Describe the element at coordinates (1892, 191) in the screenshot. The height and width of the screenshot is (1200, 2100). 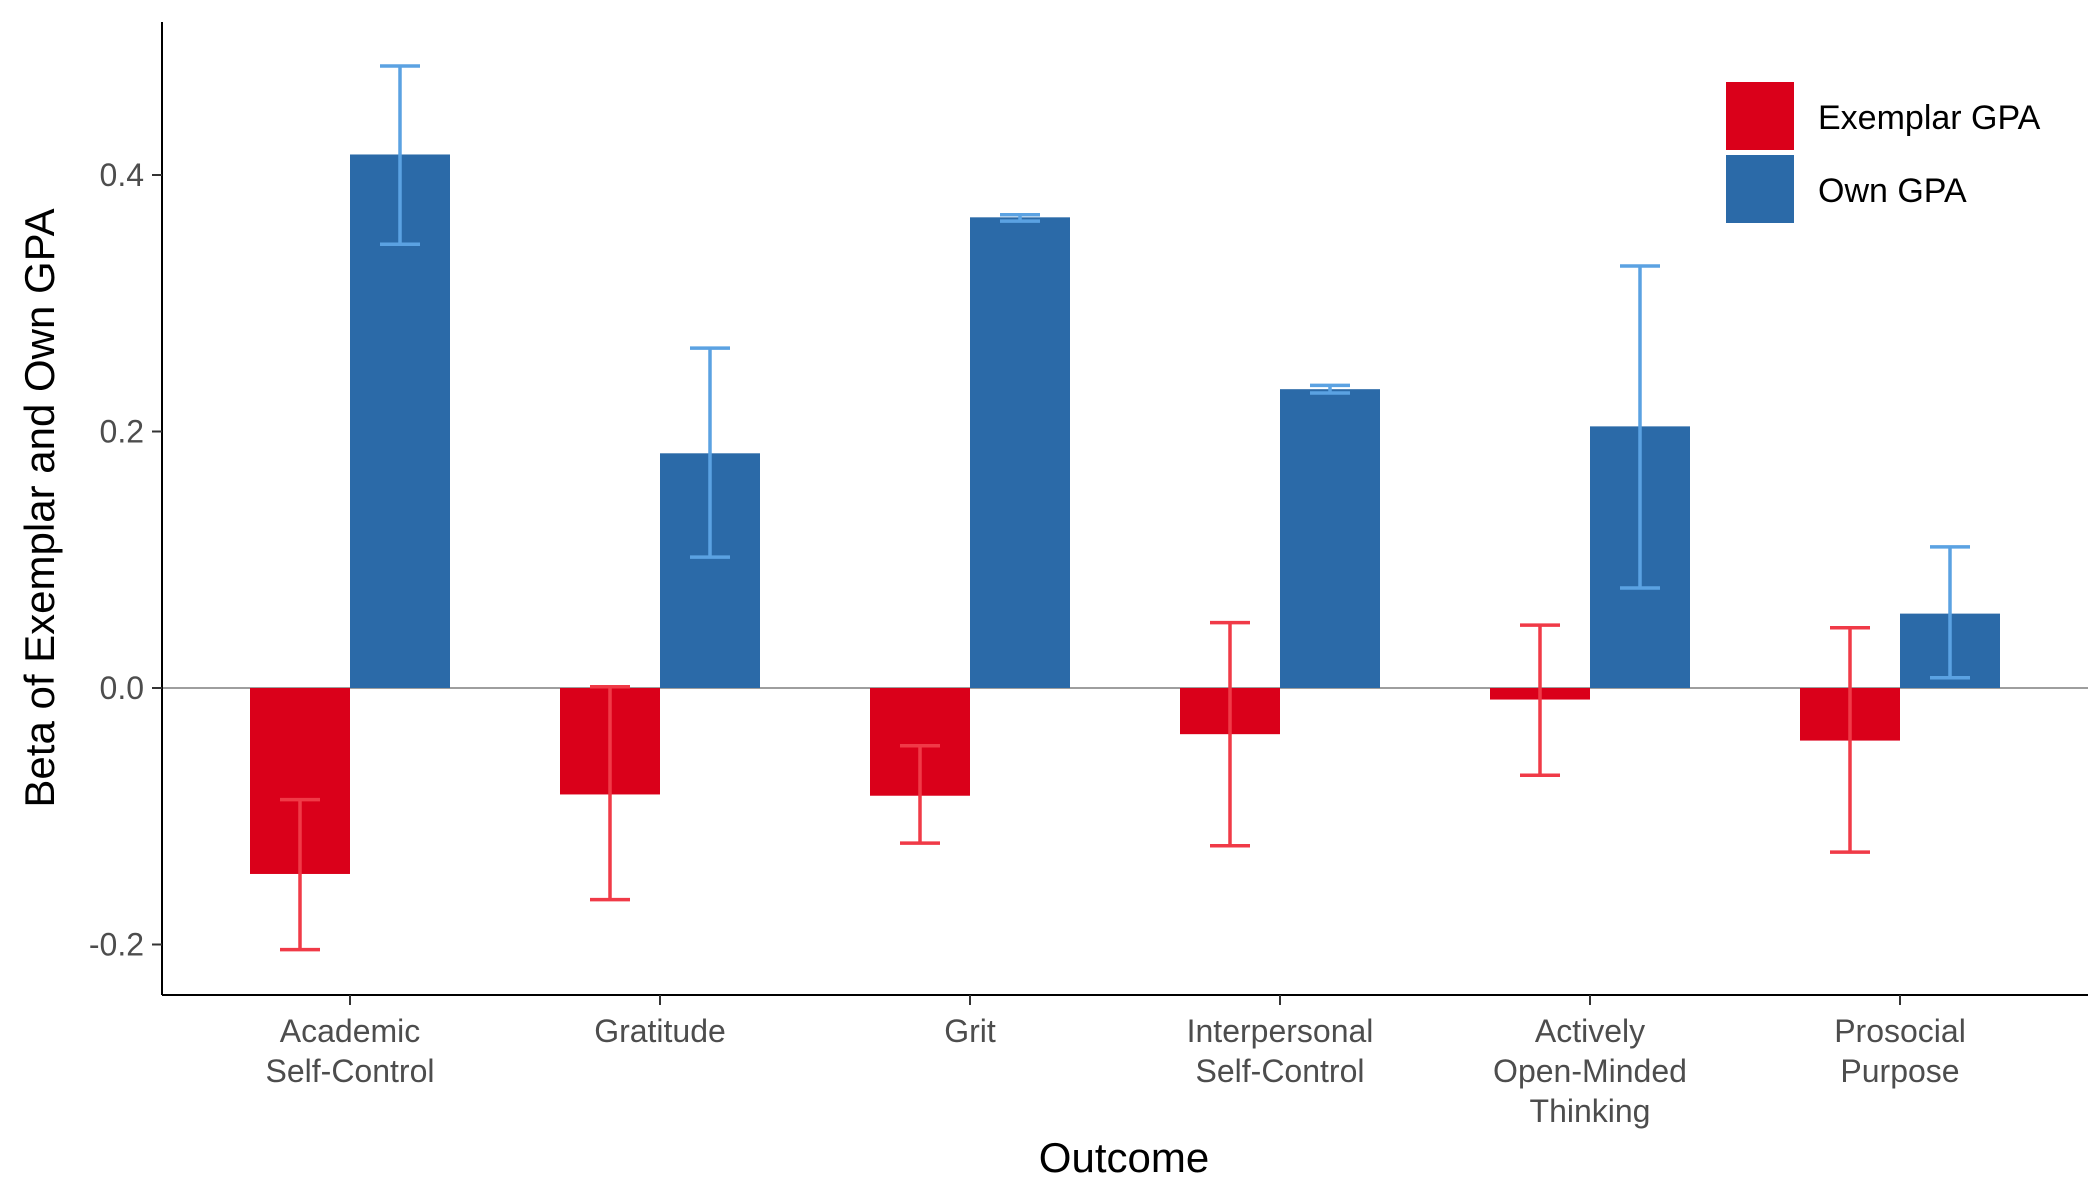
I see `legend-label-own-gpa: Own GPA` at that location.